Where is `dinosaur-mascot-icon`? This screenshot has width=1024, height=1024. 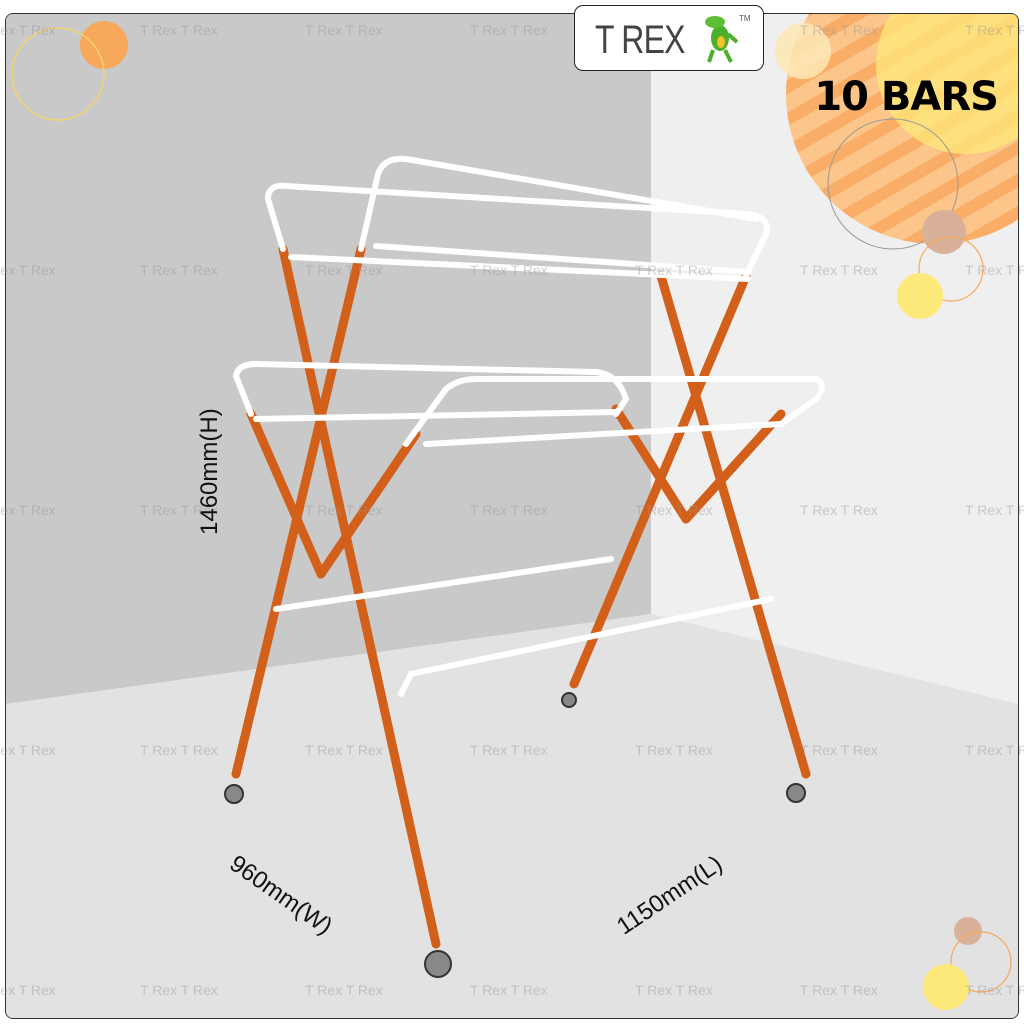 dinosaur-mascot-icon is located at coordinates (722, 39).